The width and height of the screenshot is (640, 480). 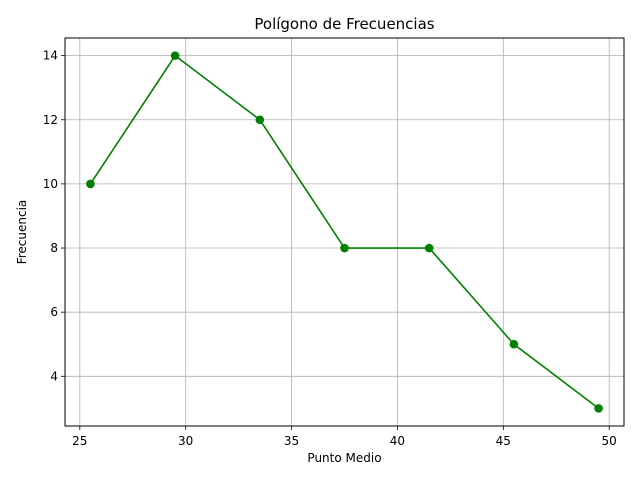 What do you see at coordinates (50, 120) in the screenshot?
I see `y-tick-label: 12` at bounding box center [50, 120].